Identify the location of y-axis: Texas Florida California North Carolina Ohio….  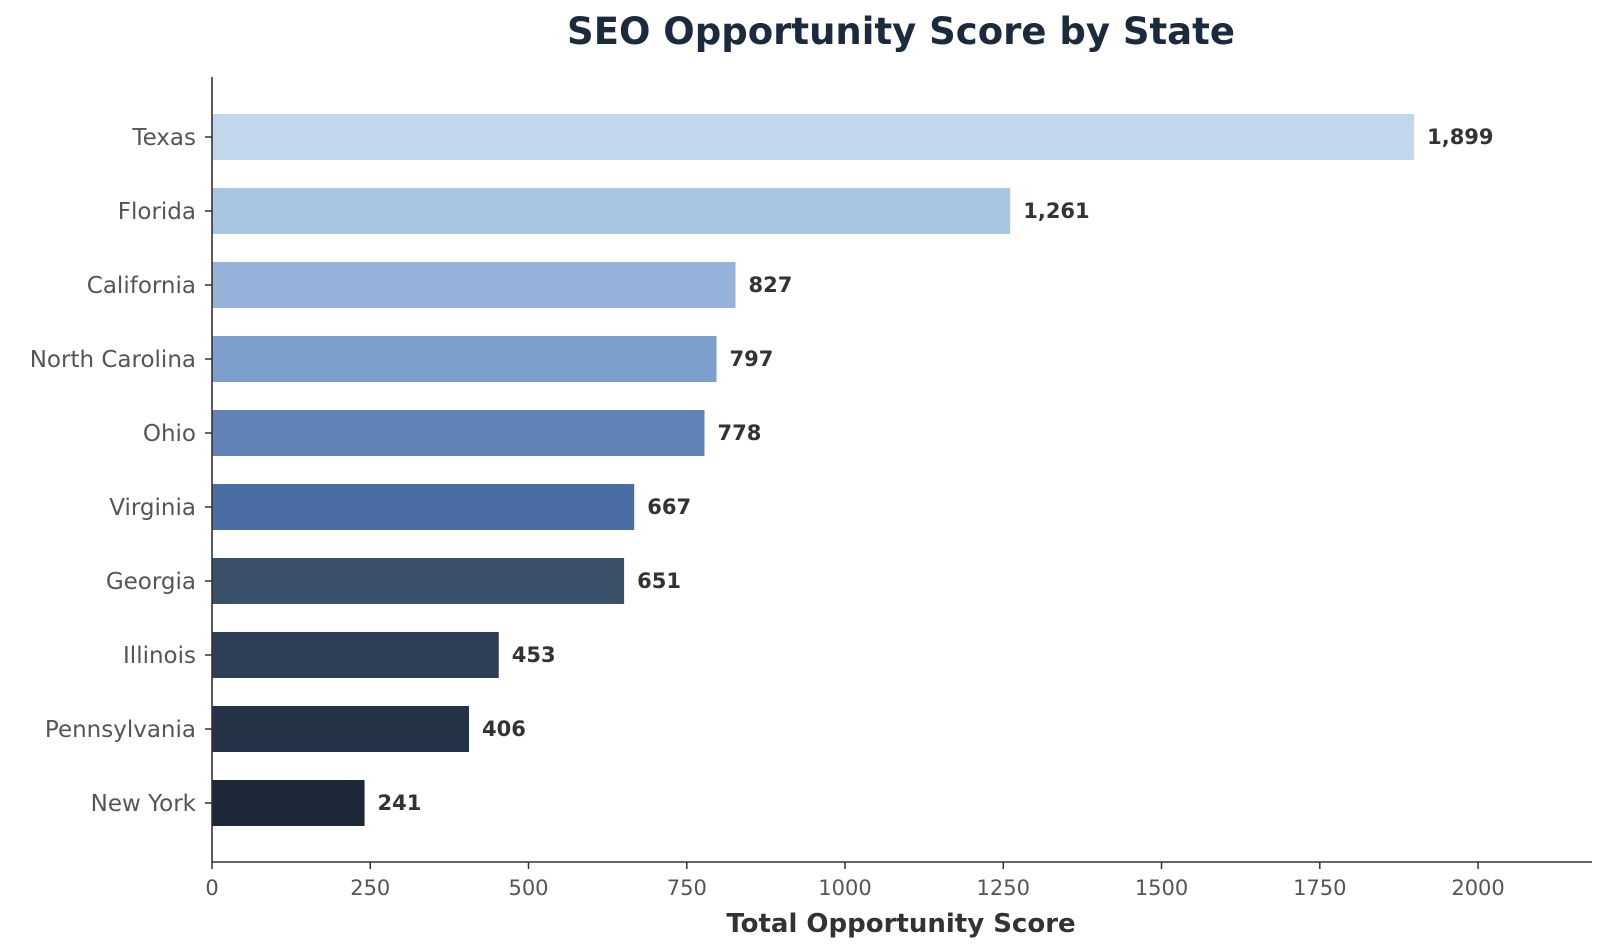
(121, 469).